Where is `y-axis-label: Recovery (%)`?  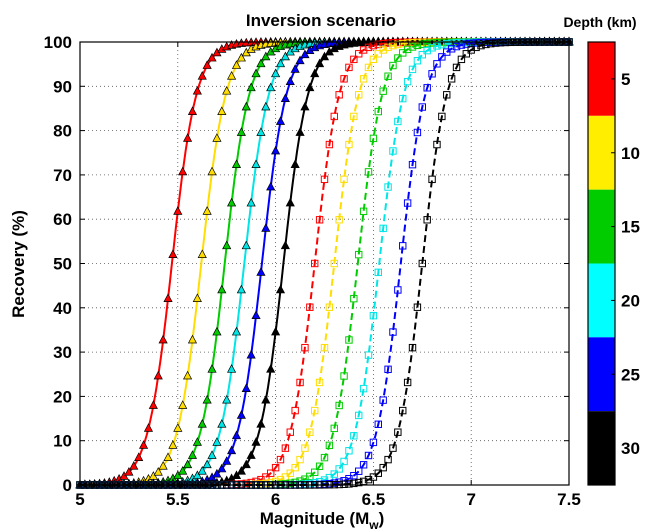
y-axis-label: Recovery (%) is located at coordinates (18, 264).